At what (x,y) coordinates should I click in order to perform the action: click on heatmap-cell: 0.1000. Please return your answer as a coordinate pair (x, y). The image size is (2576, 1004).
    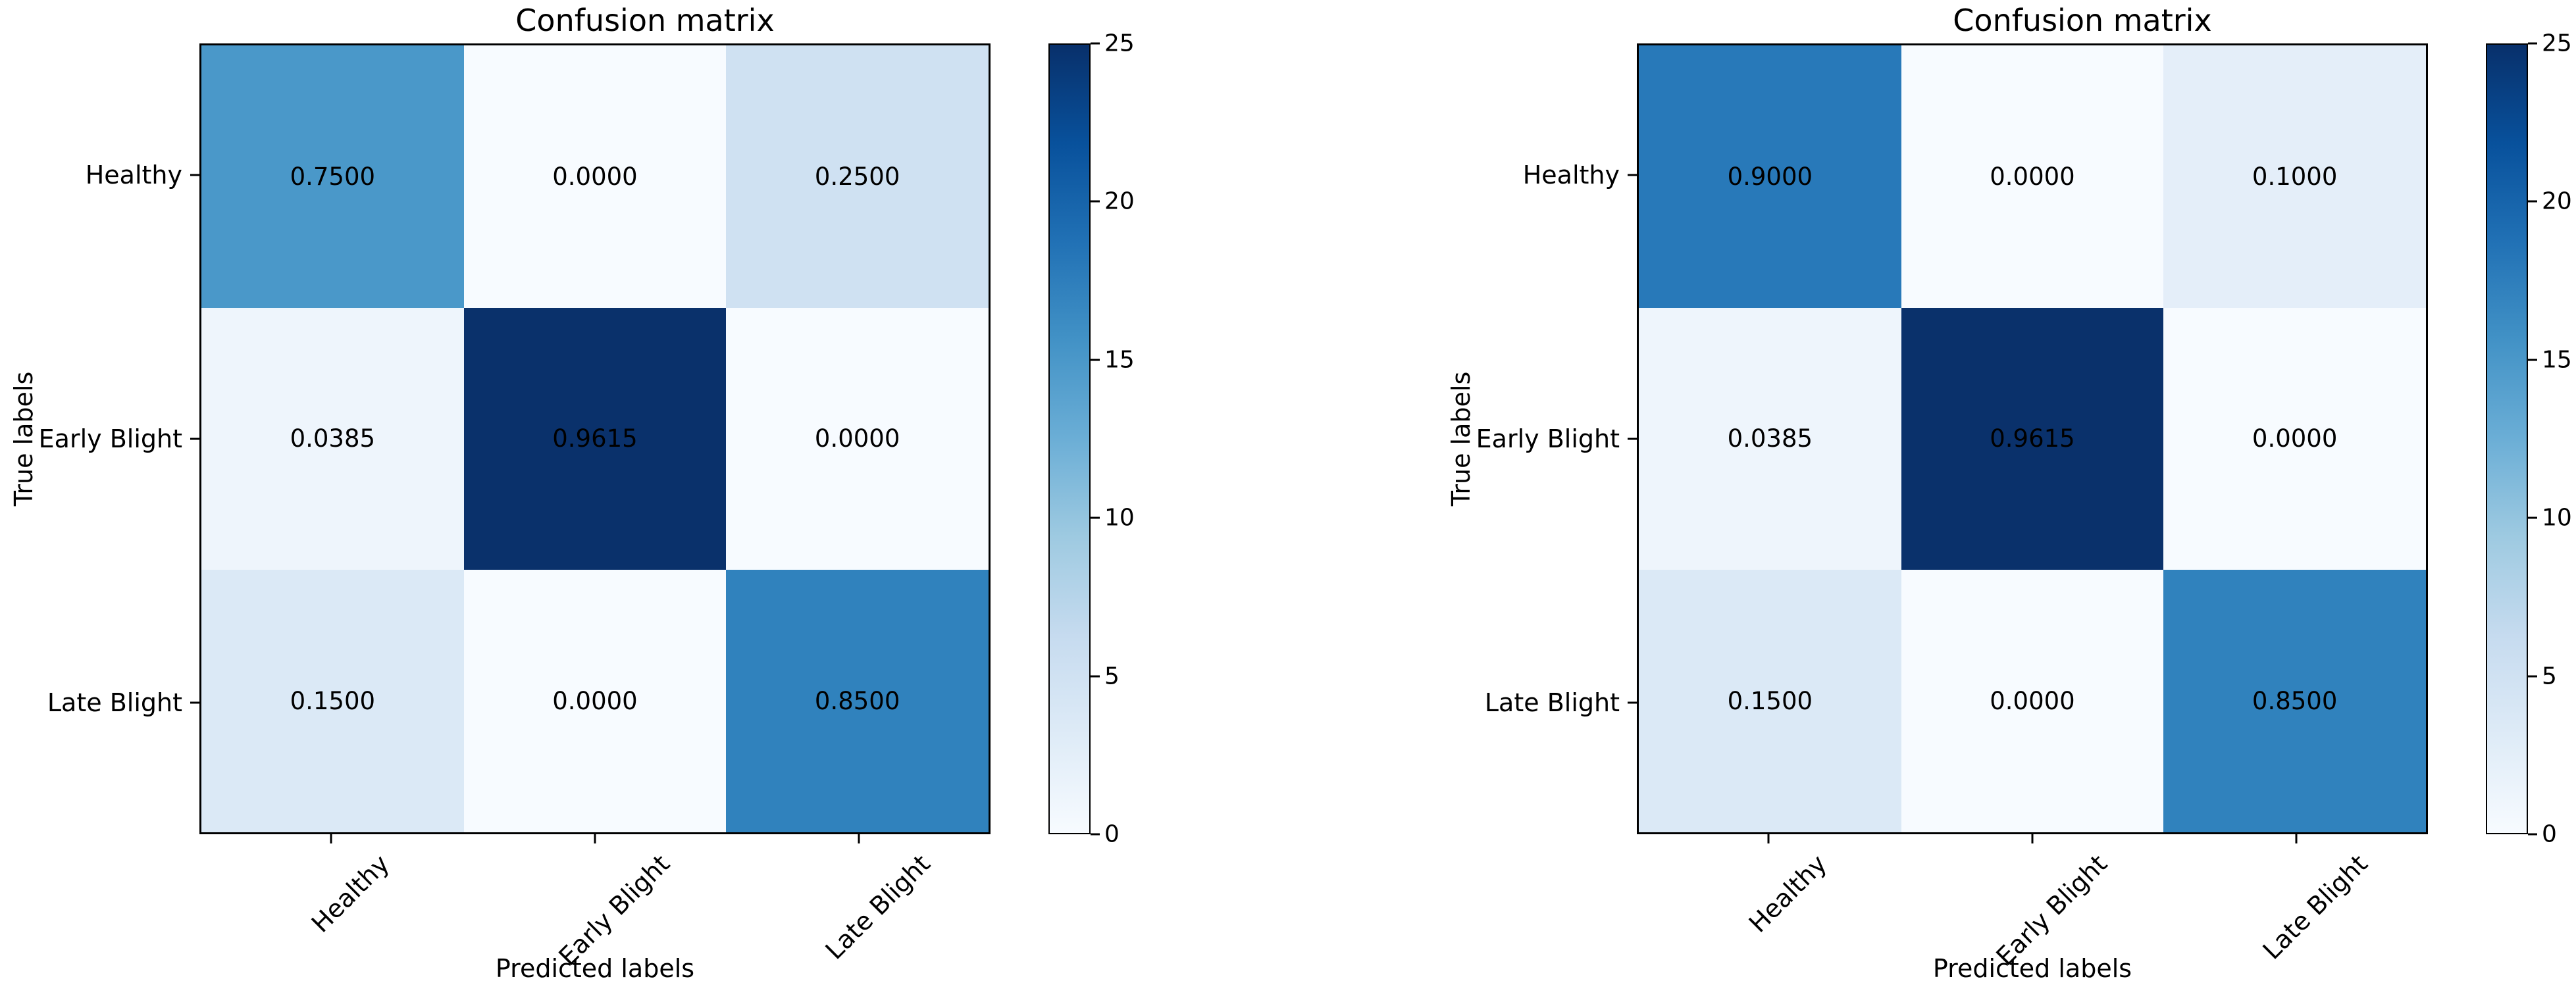
    Looking at the image, I should click on (2294, 176).